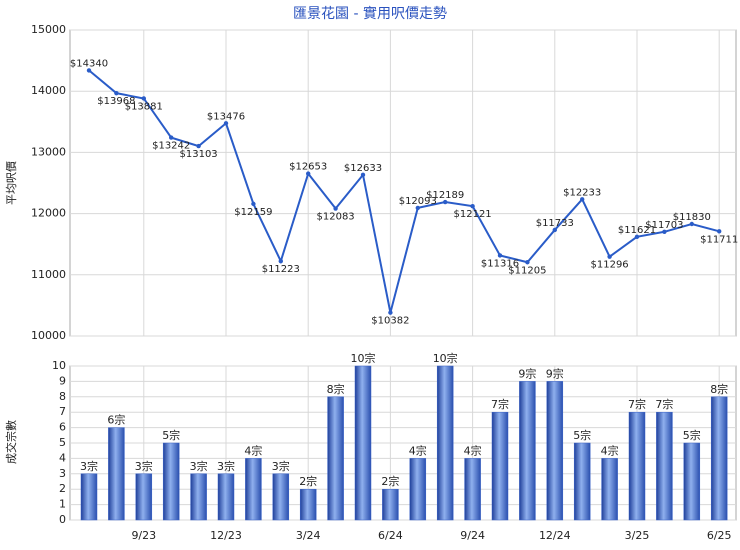 This screenshot has width=740, height=550. I want to click on value-label: $11296, so click(610, 265).